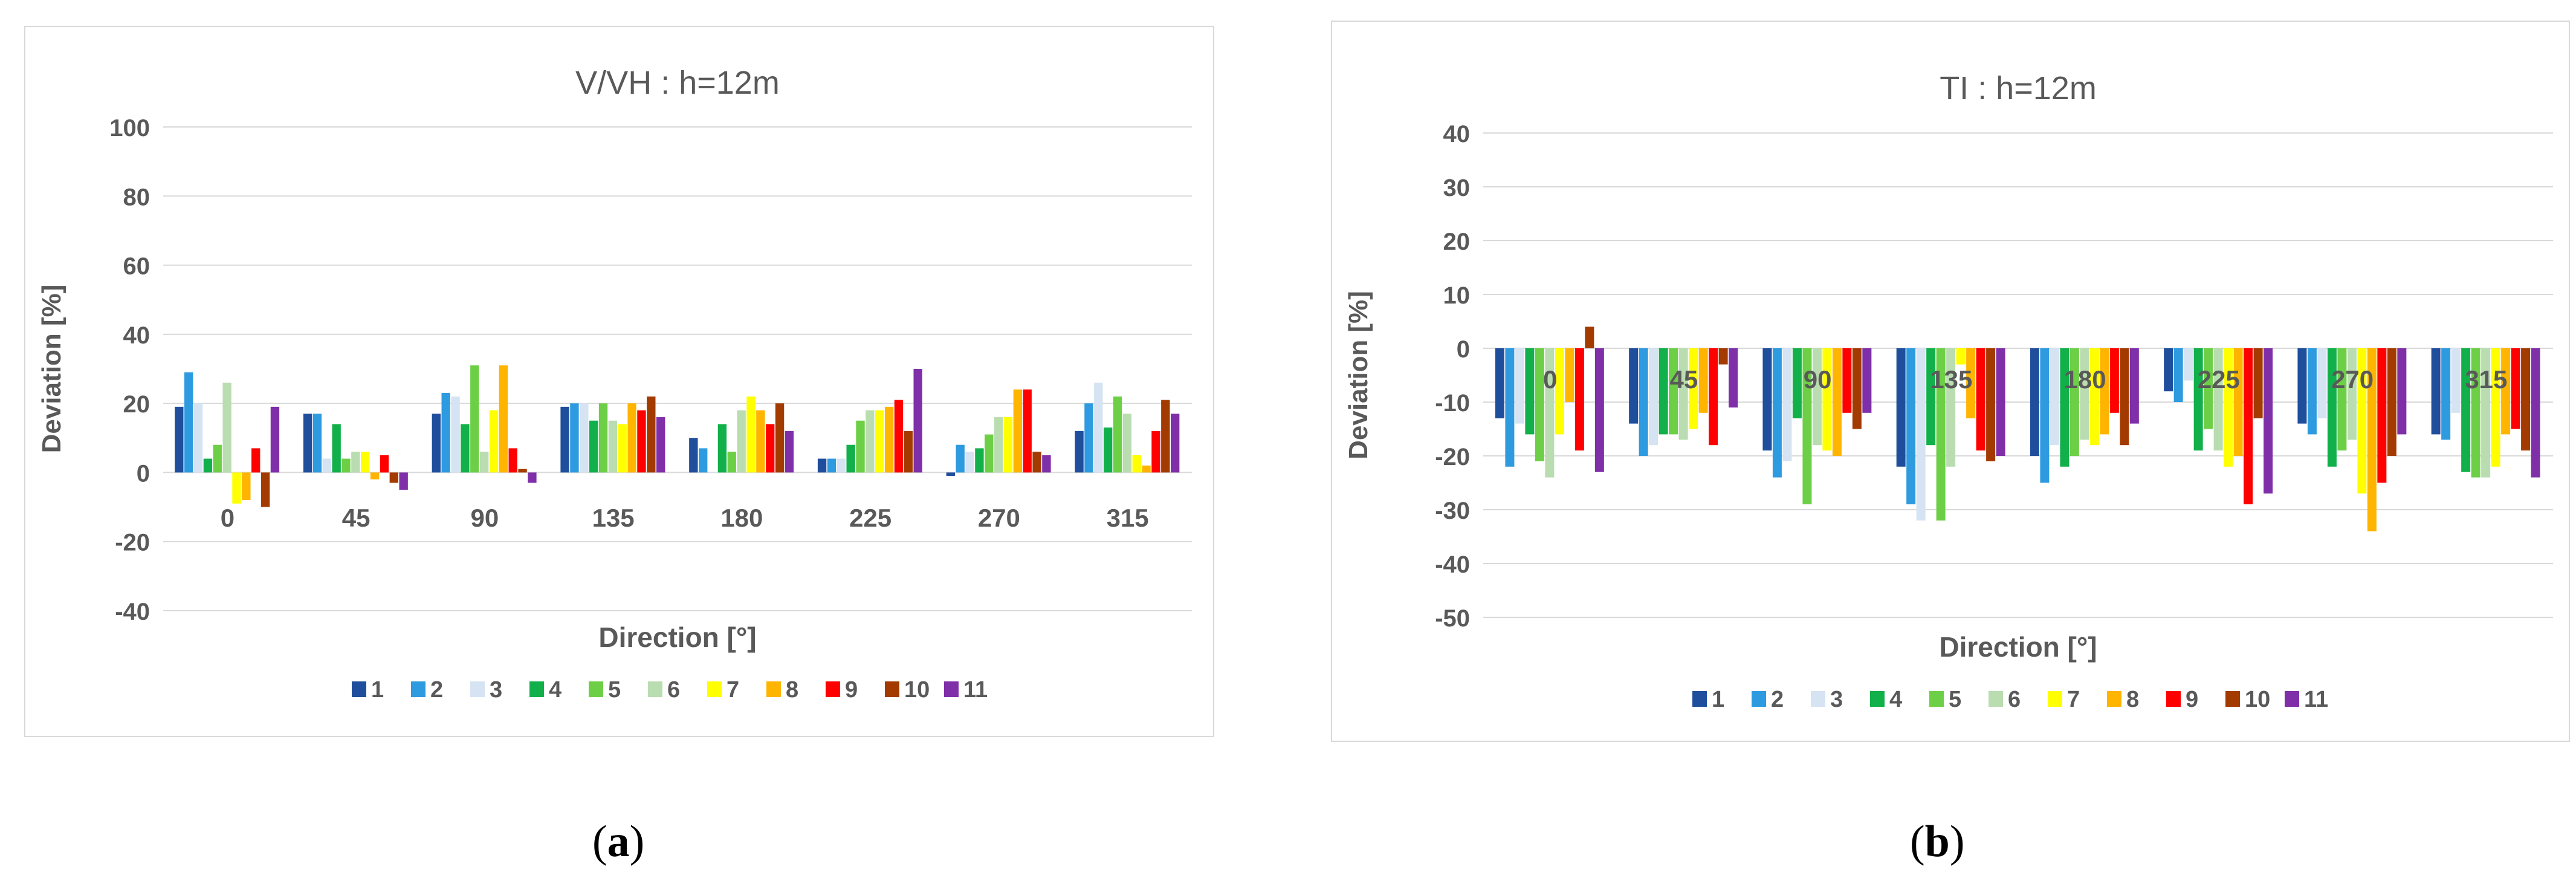 Image resolution: width=2576 pixels, height=890 pixels. Describe the element at coordinates (143, 473) in the screenshot. I see `y-tick-label: 0` at that location.